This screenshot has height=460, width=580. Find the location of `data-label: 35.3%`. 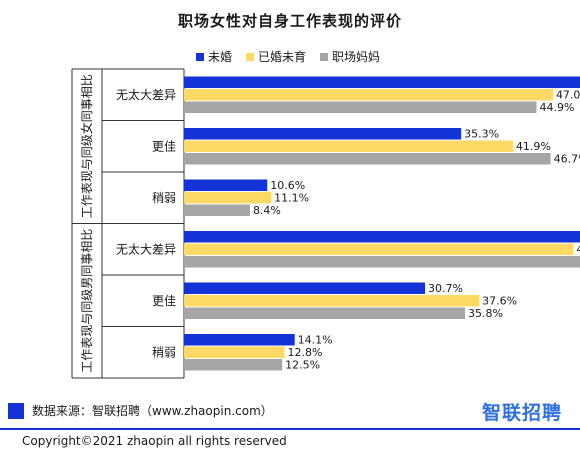

data-label: 35.3% is located at coordinates (481, 133).